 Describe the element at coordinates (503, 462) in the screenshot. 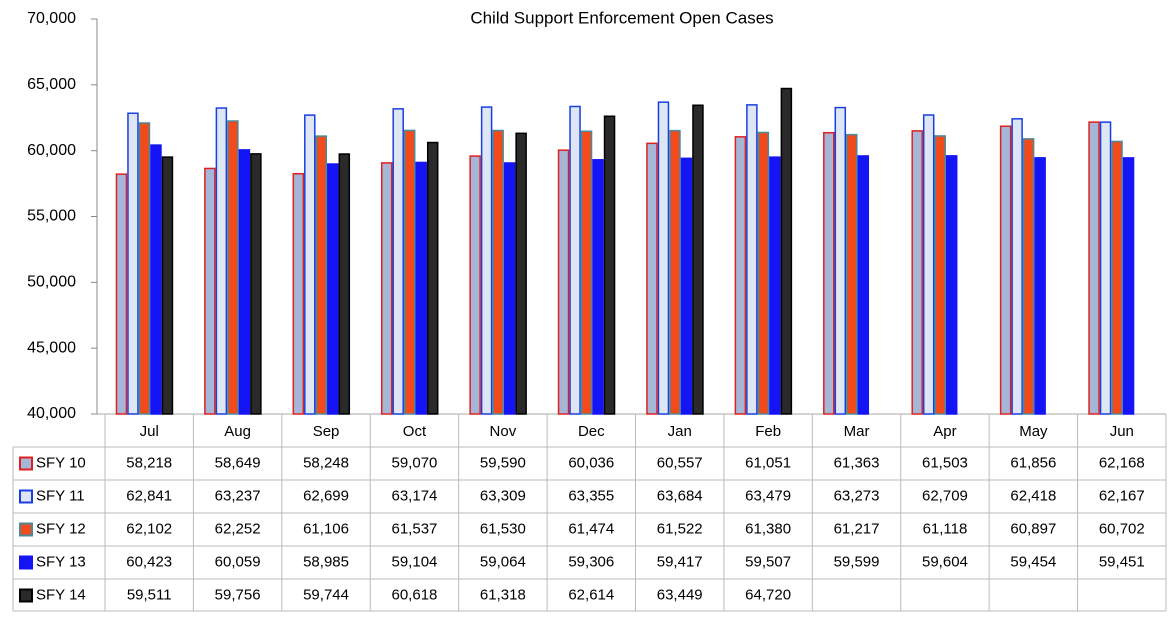

I see `data-table-value: 59,590` at that location.